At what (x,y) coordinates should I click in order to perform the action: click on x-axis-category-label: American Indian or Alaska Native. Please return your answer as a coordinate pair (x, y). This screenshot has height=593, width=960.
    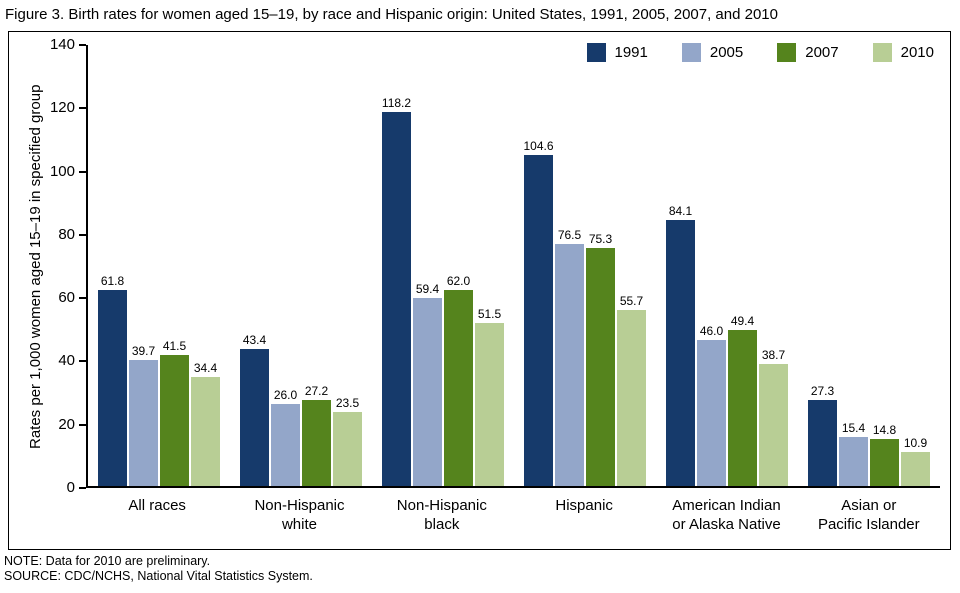
    Looking at the image, I should click on (726, 515).